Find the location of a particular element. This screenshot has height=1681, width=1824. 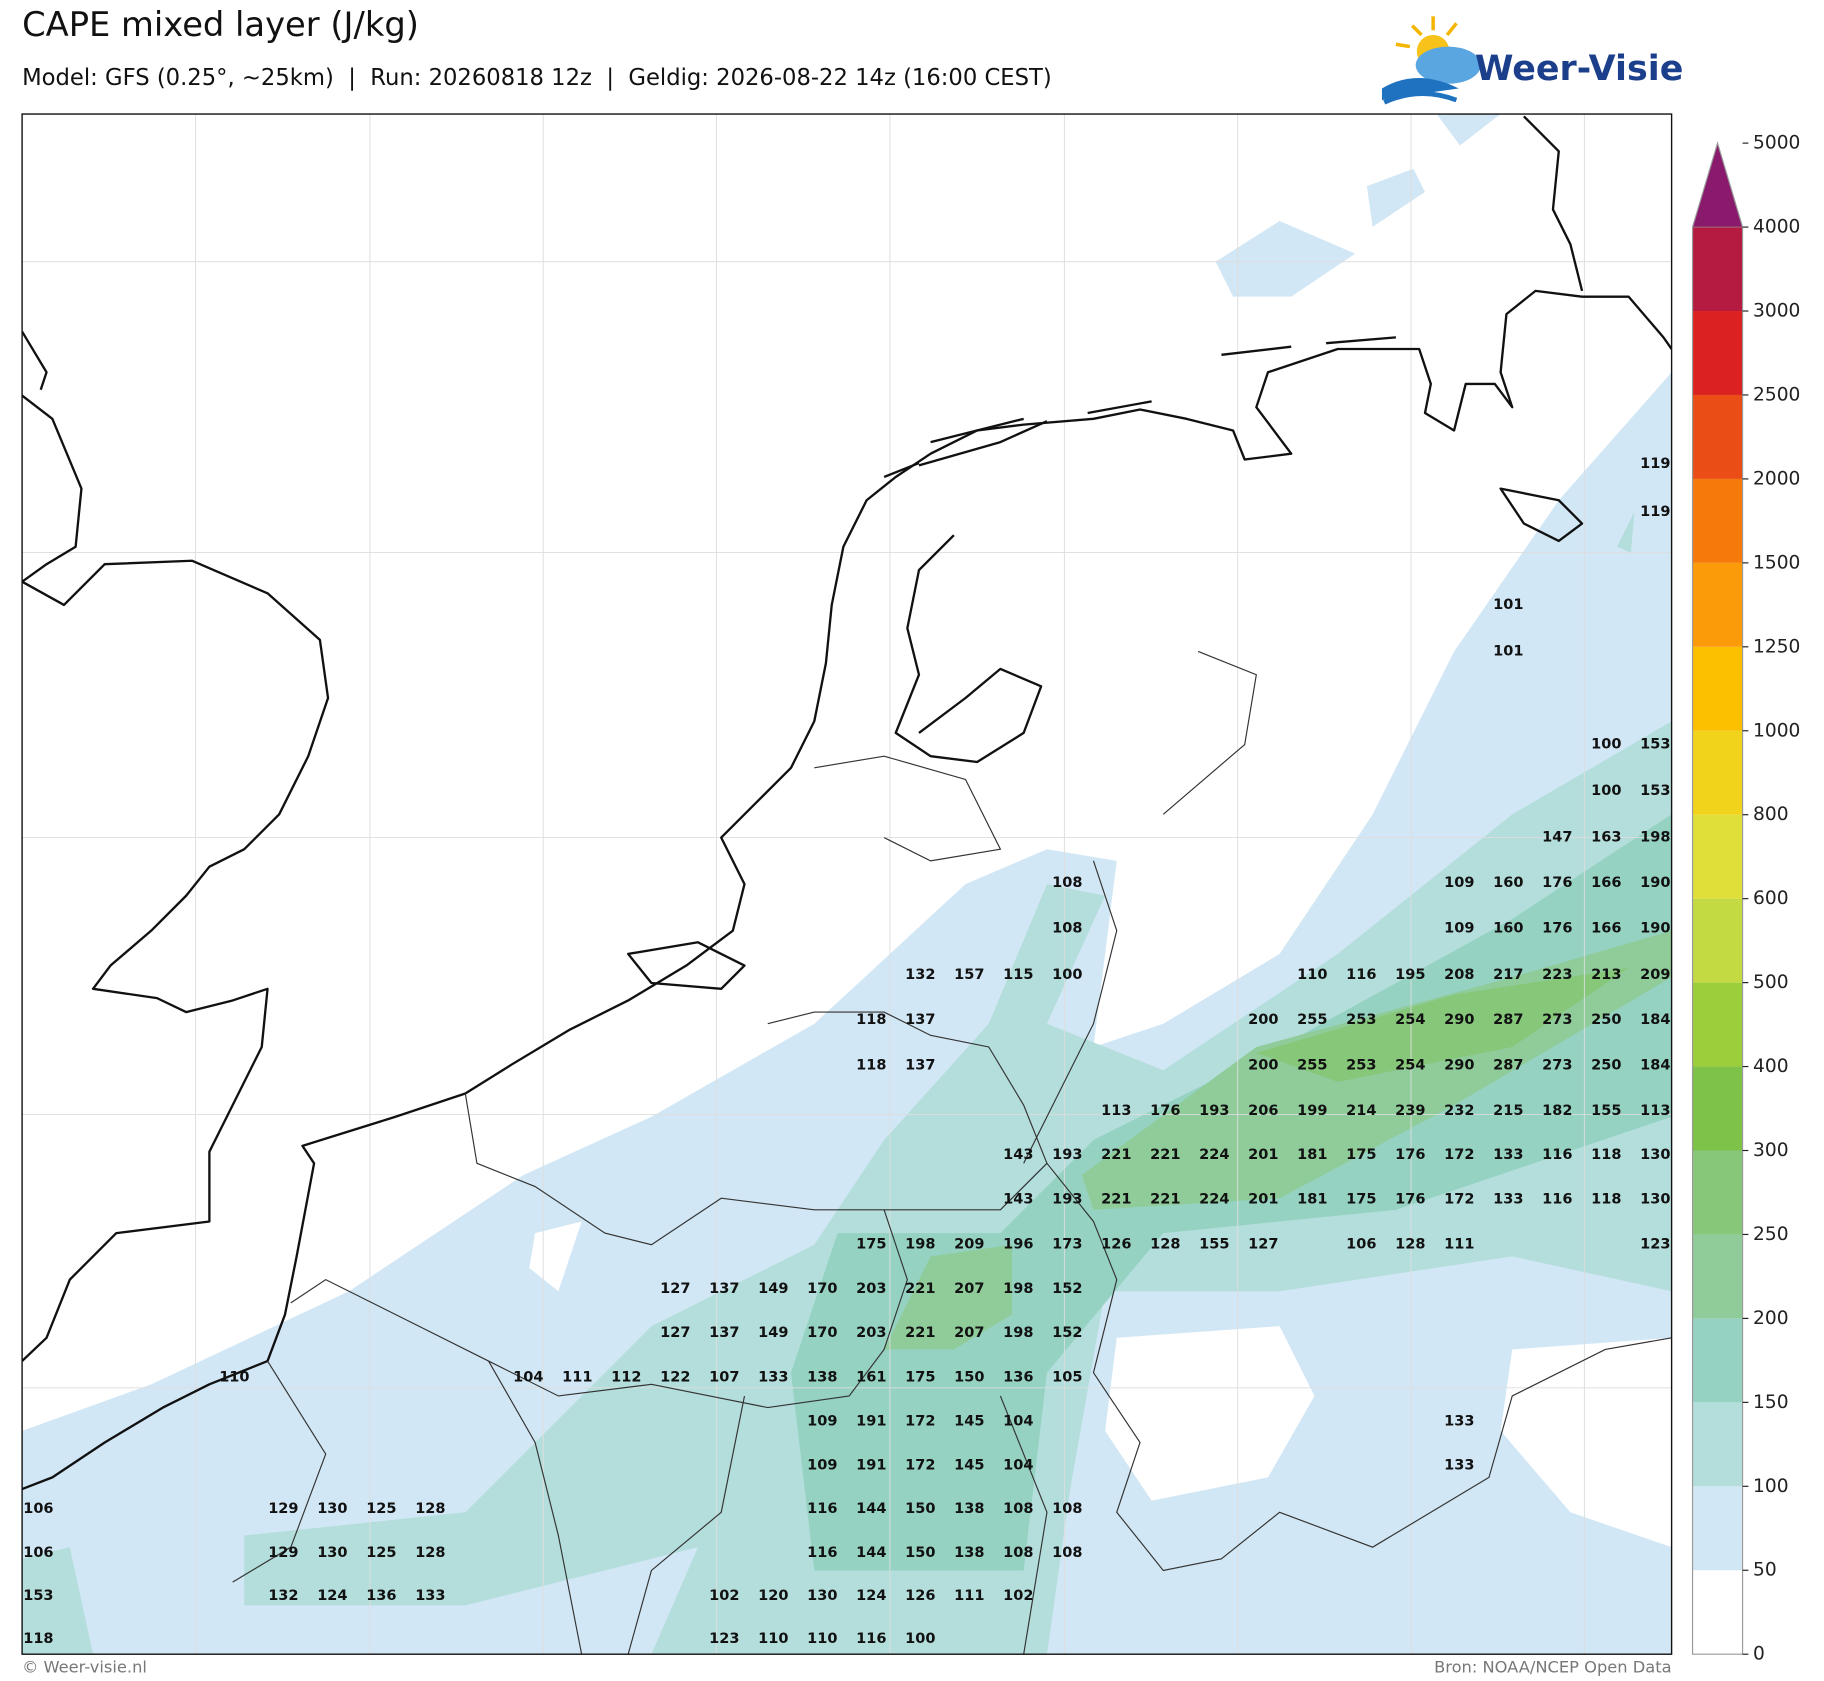

cape-value: 198 is located at coordinates (1655, 838).